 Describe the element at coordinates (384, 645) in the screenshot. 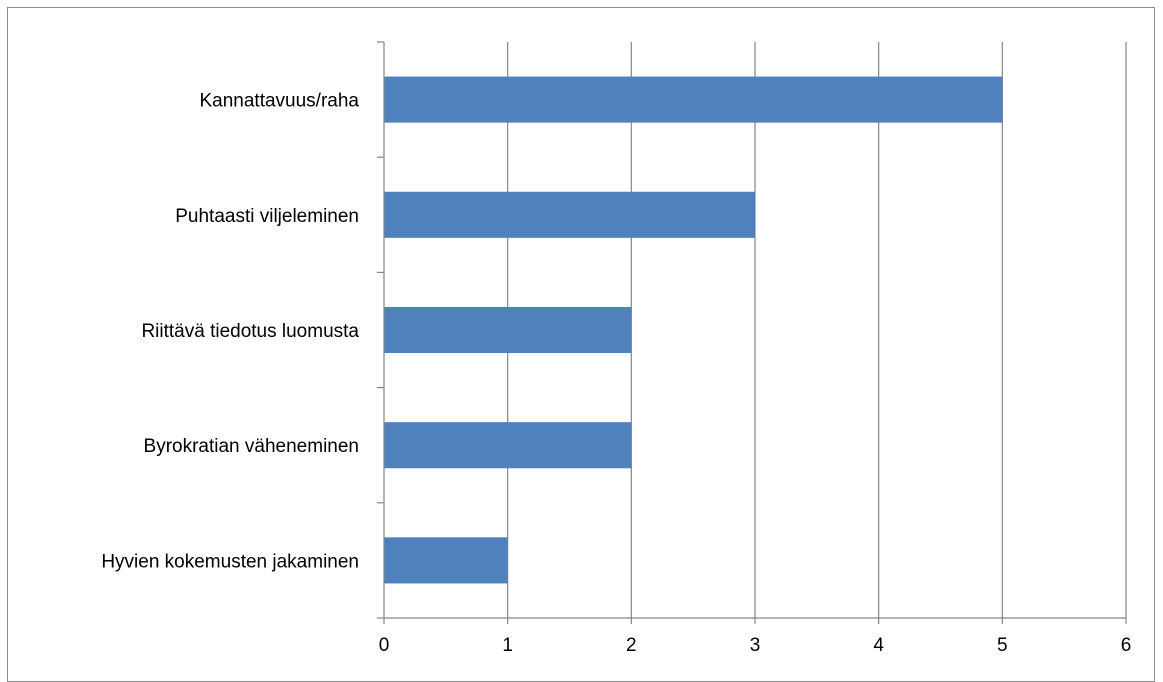

I see `x-tick-label-0: 0` at that location.